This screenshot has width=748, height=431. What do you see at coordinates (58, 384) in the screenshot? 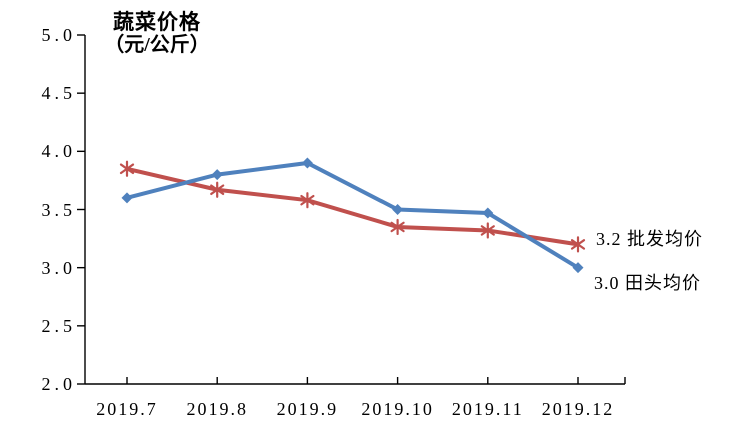
I see `y-axis-tick-label: 2.0` at bounding box center [58, 384].